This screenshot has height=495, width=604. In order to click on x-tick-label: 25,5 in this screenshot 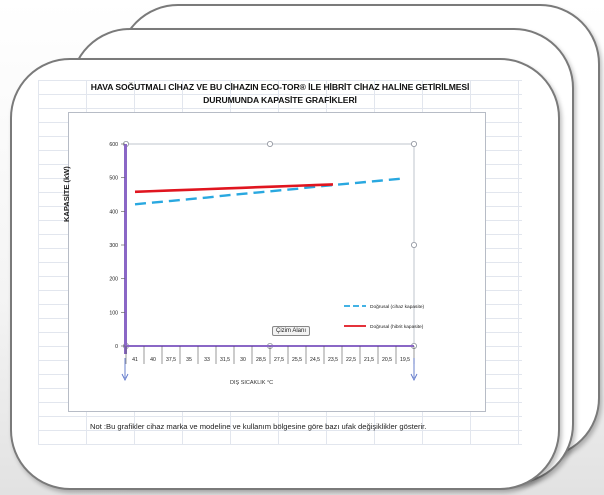, I will do `click(297, 360)`.